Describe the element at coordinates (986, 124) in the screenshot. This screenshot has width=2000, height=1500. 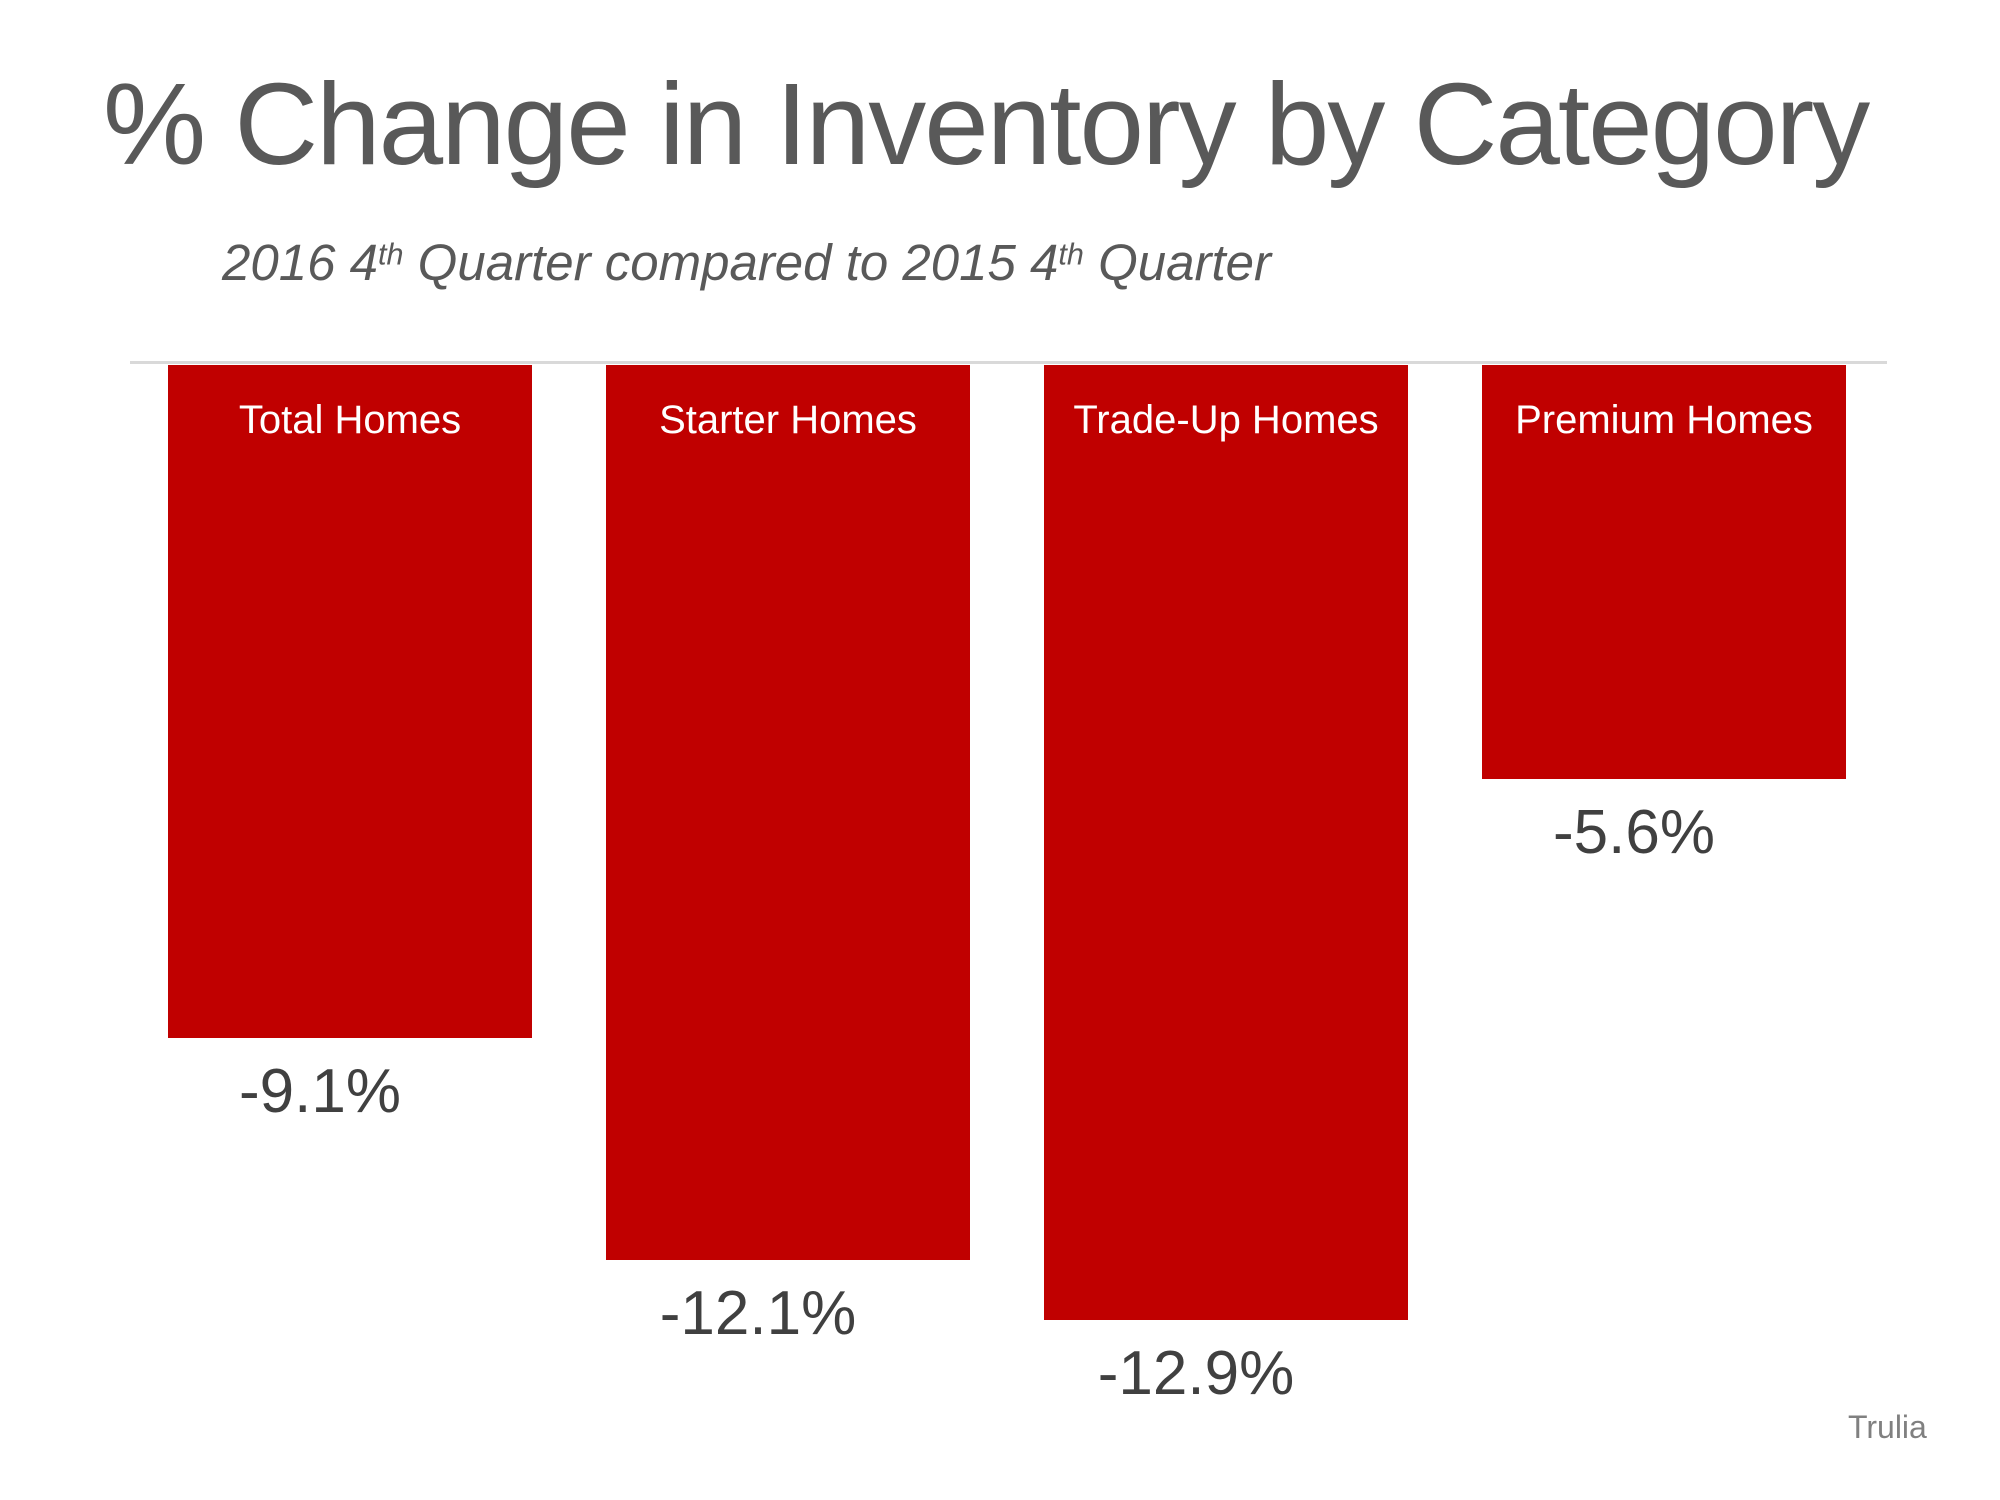
I see `chart-title: % Change in Inventory by Category` at that location.